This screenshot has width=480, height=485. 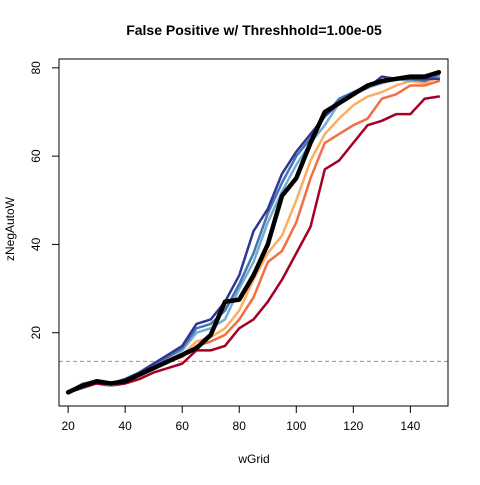 I want to click on x-tick-label: 120, so click(x=353, y=426).